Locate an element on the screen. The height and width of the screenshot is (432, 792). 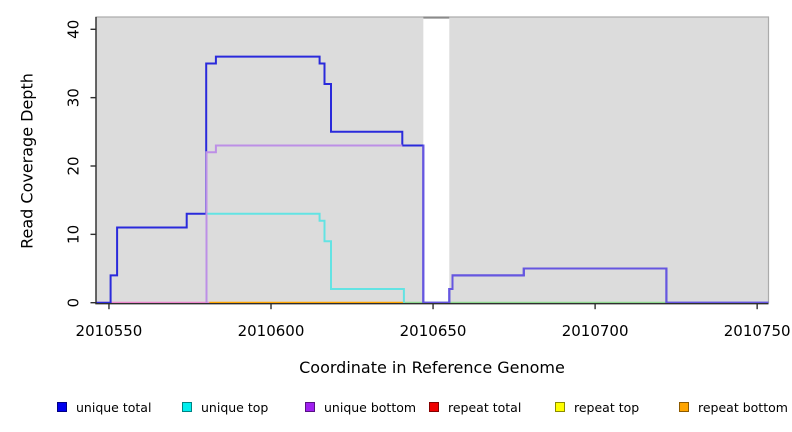
y-tick-label: 30 is located at coordinates (73, 97).